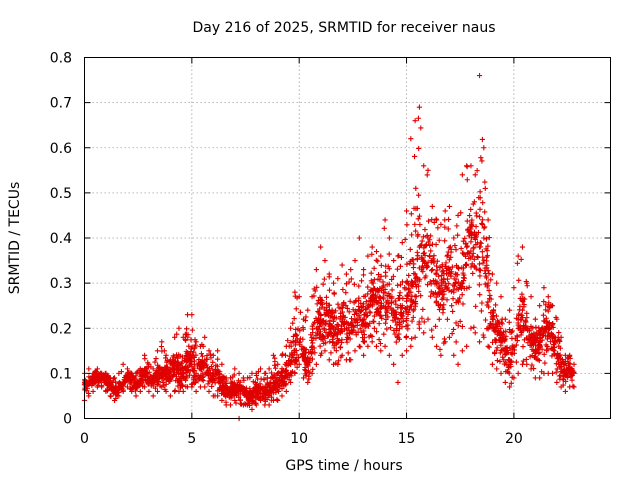  What do you see at coordinates (343, 466) in the screenshot?
I see `x-axis-label: GPS time / hours` at bounding box center [343, 466].